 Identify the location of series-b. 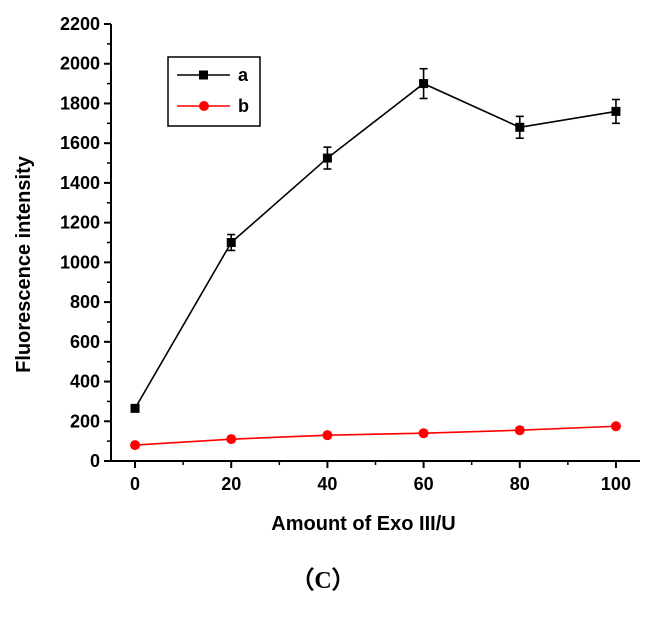
(375, 436).